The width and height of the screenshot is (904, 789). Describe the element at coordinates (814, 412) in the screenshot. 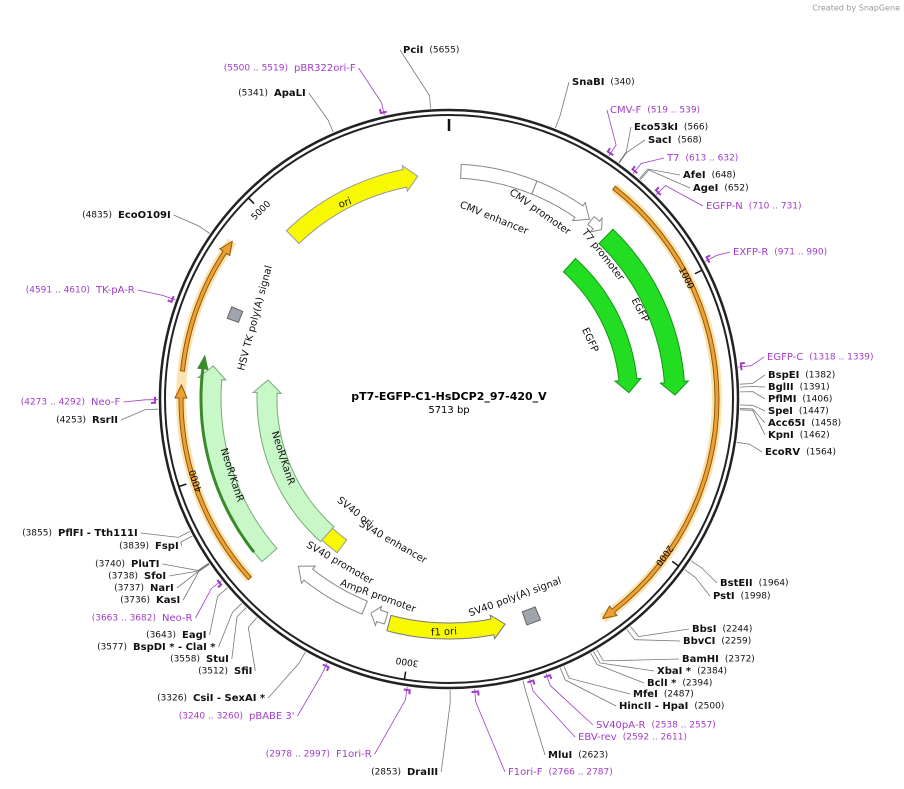

I see `label-number: (1447)` at that location.